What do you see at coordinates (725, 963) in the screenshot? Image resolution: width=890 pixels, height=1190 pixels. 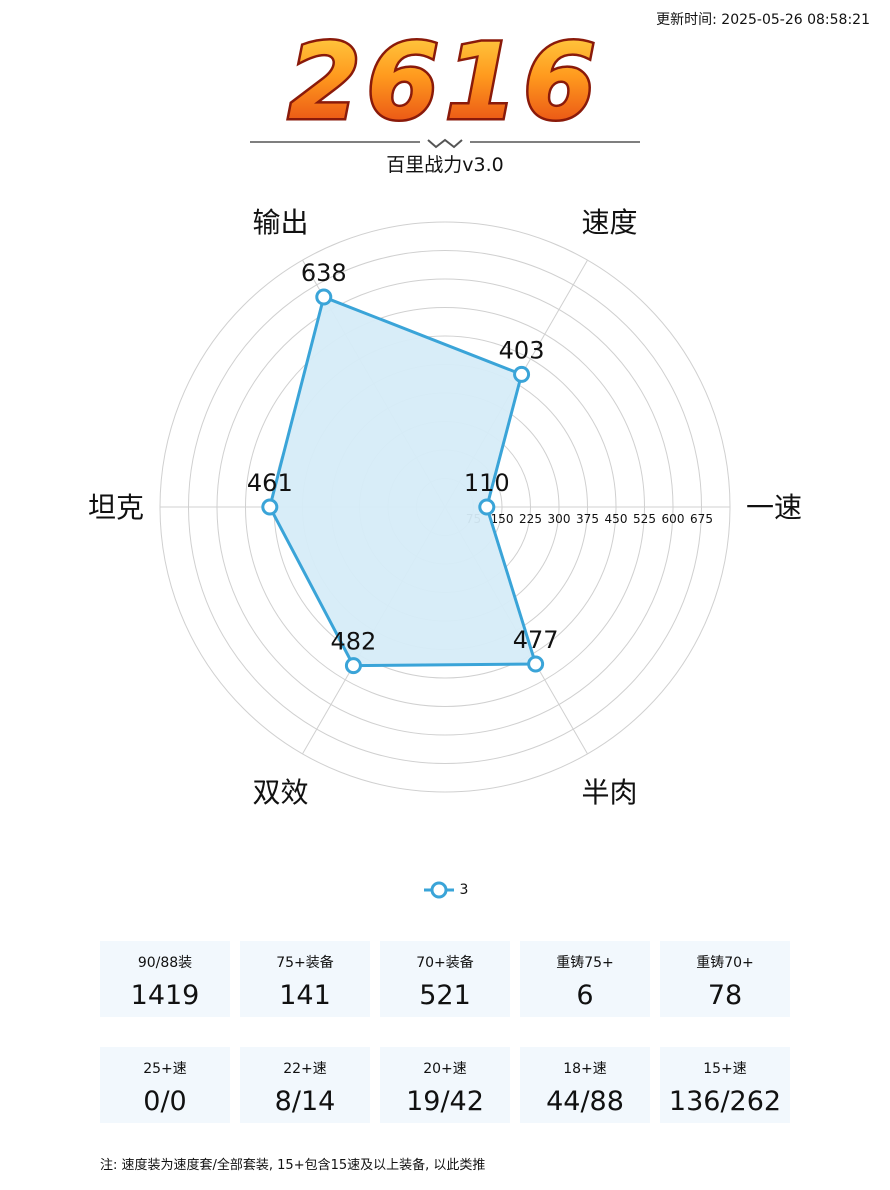 I see `stat-label: 重铸70+` at bounding box center [725, 963].